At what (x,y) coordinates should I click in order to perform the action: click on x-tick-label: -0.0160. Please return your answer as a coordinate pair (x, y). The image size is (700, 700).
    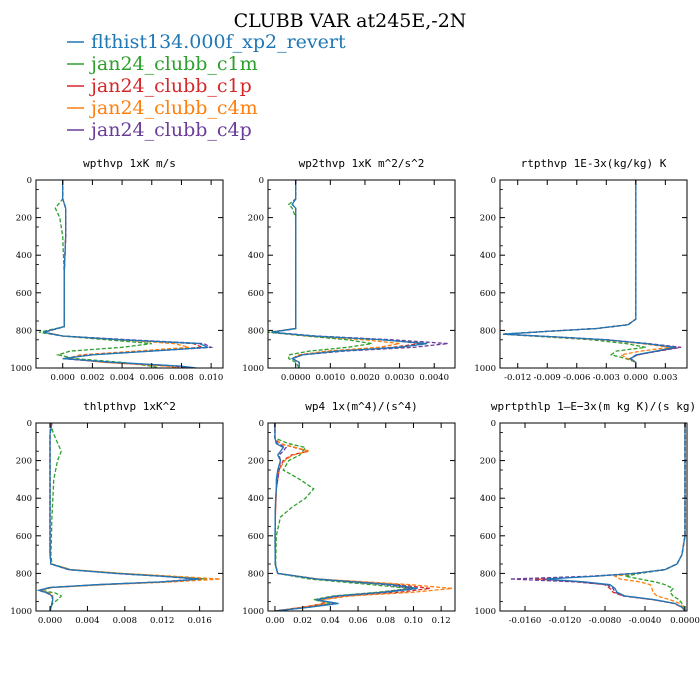
    Looking at the image, I should click on (525, 621).